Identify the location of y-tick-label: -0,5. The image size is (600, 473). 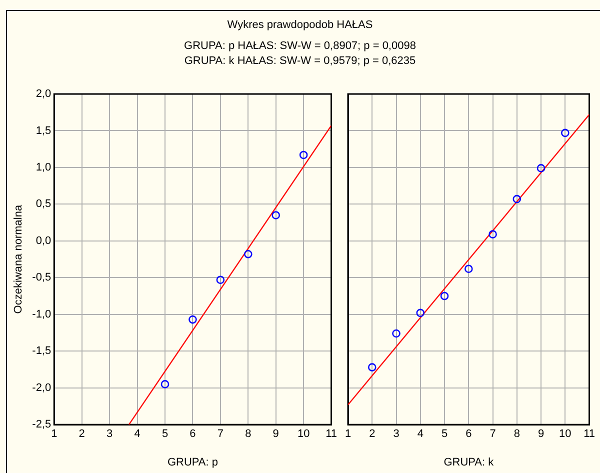
(42, 278).